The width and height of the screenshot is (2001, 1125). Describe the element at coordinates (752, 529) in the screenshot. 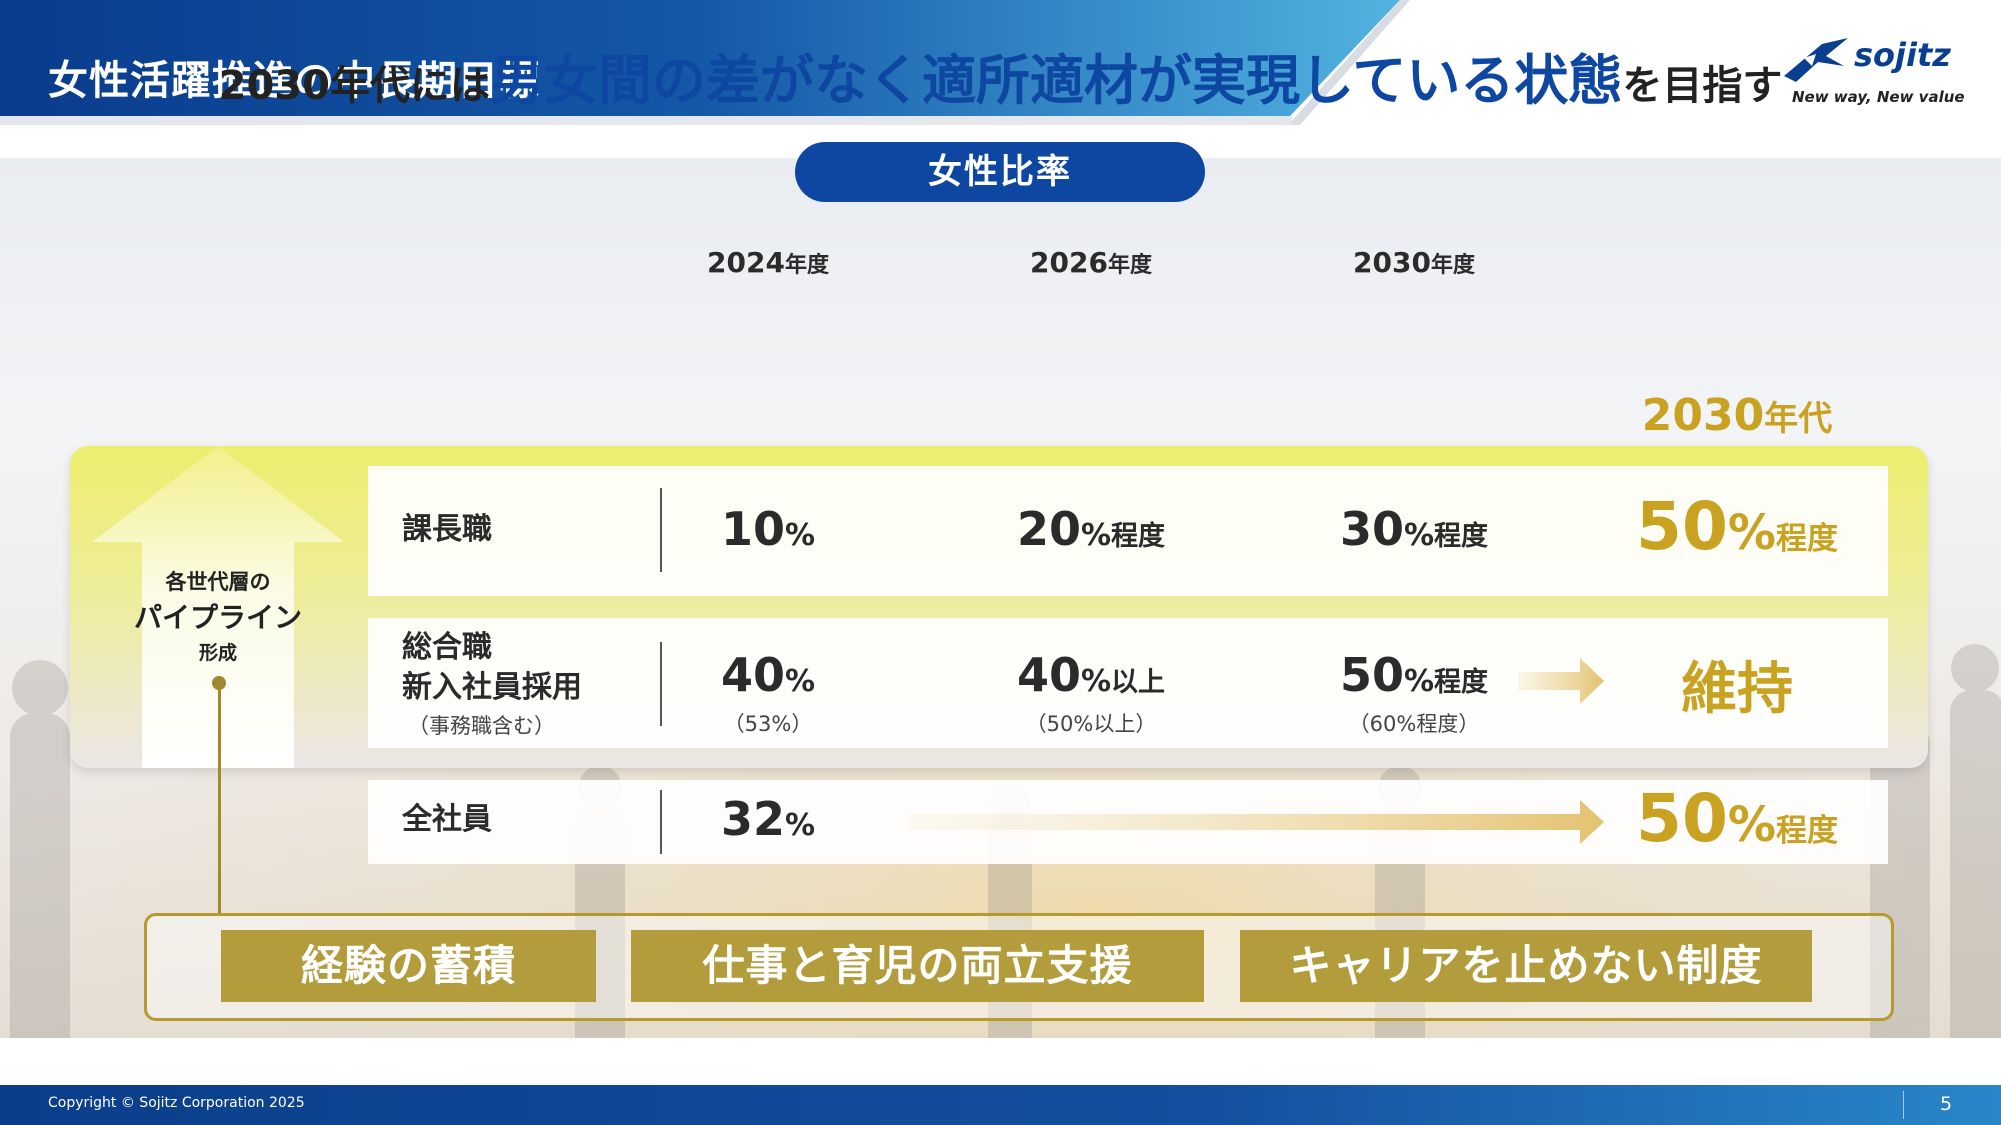

I see `value-num: 10` at that location.